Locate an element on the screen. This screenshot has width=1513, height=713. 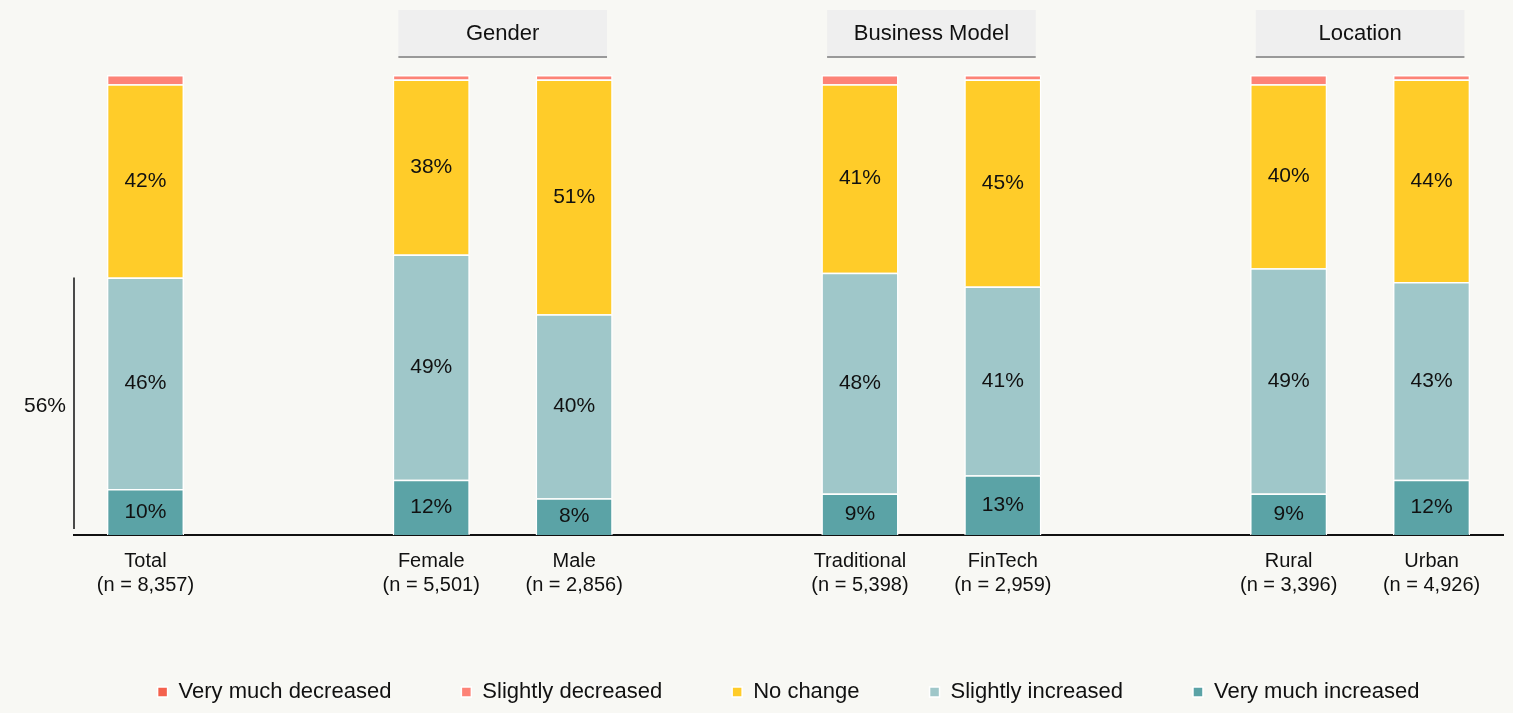
text: Gender is located at coordinates (503, 33).